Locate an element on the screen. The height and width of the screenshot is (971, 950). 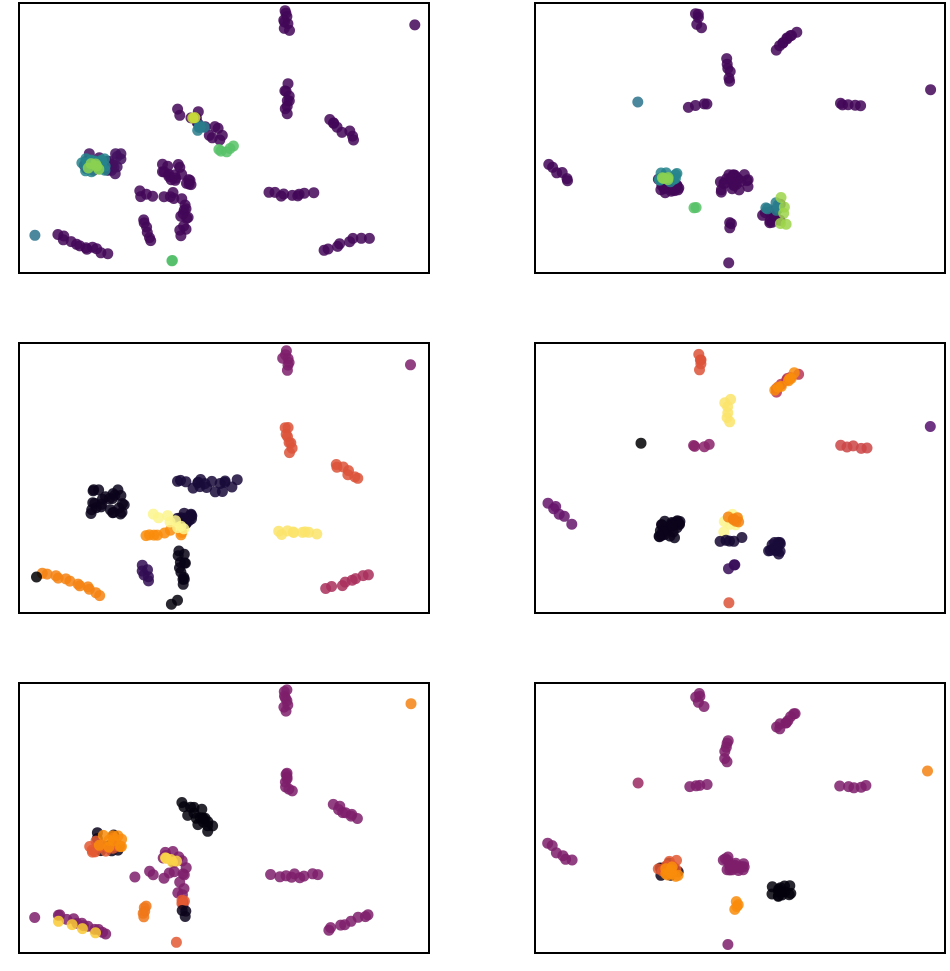
scatter-panel-middle-right is located at coordinates (740, 478).